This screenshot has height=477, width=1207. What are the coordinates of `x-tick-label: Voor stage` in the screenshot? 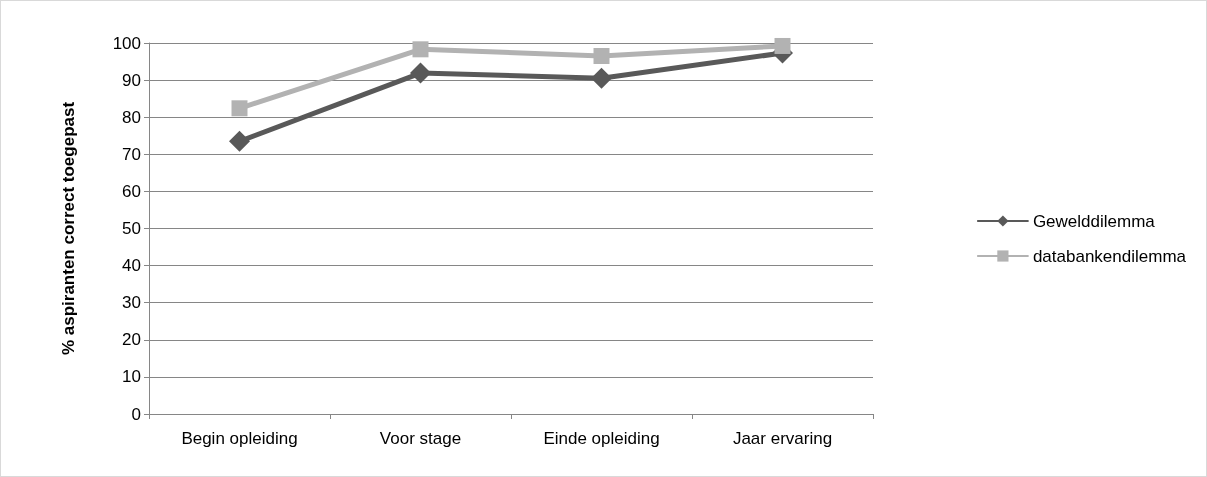 It's located at (420, 438).